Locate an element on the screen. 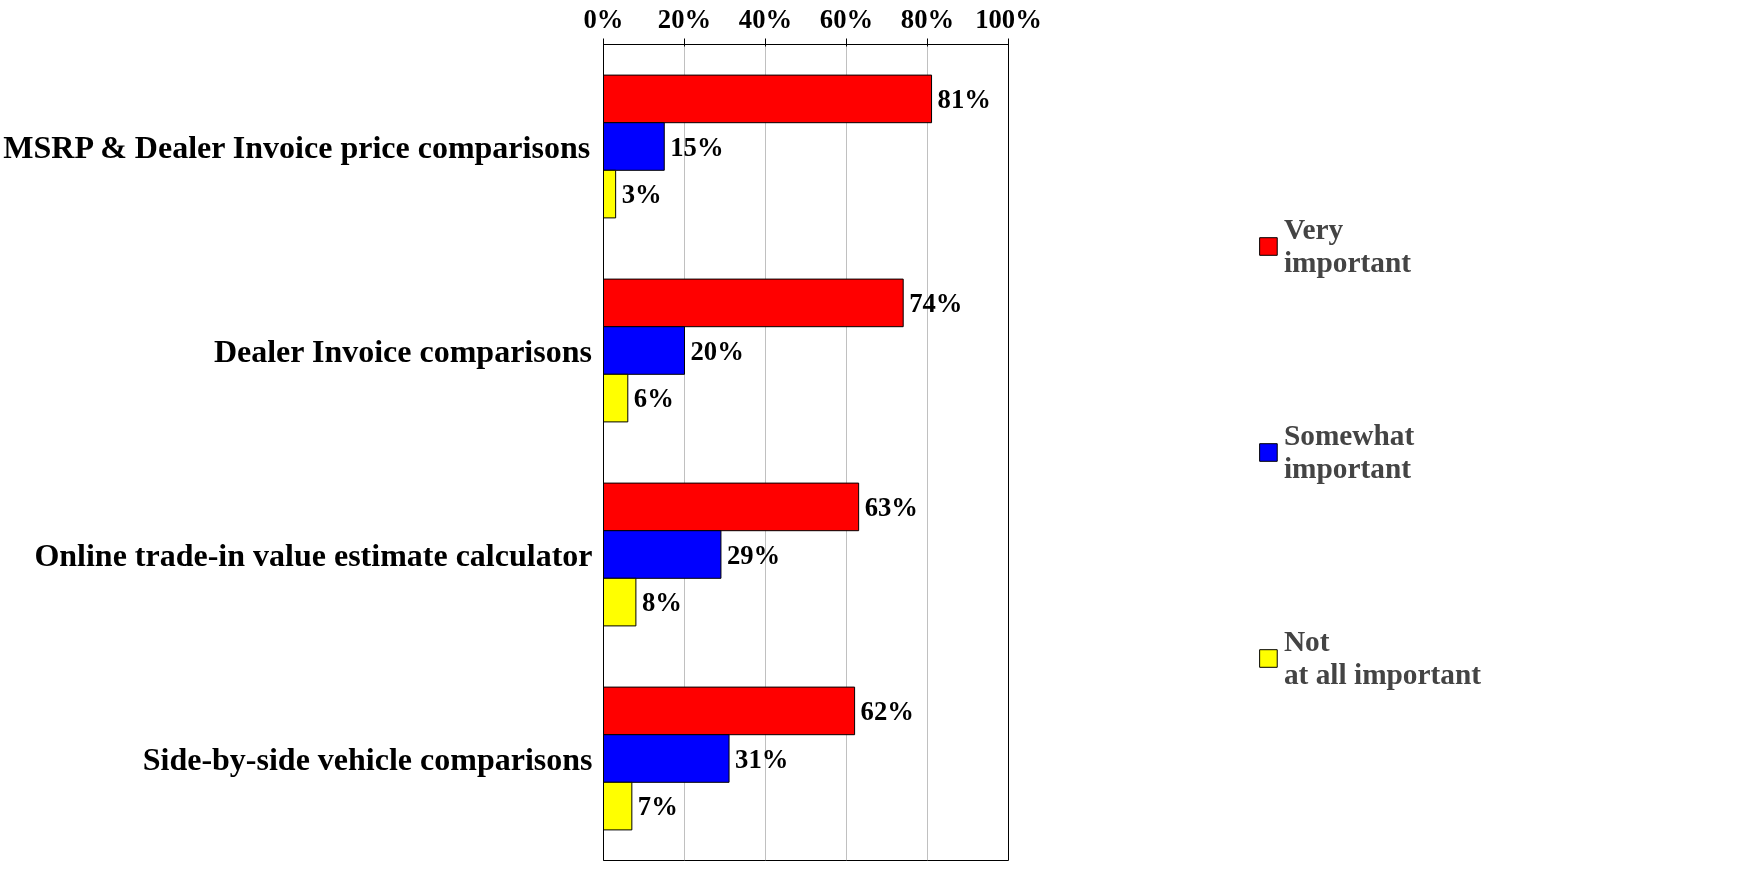  y-tick-label: Dealer Invoice comparisons is located at coordinates (402, 350).